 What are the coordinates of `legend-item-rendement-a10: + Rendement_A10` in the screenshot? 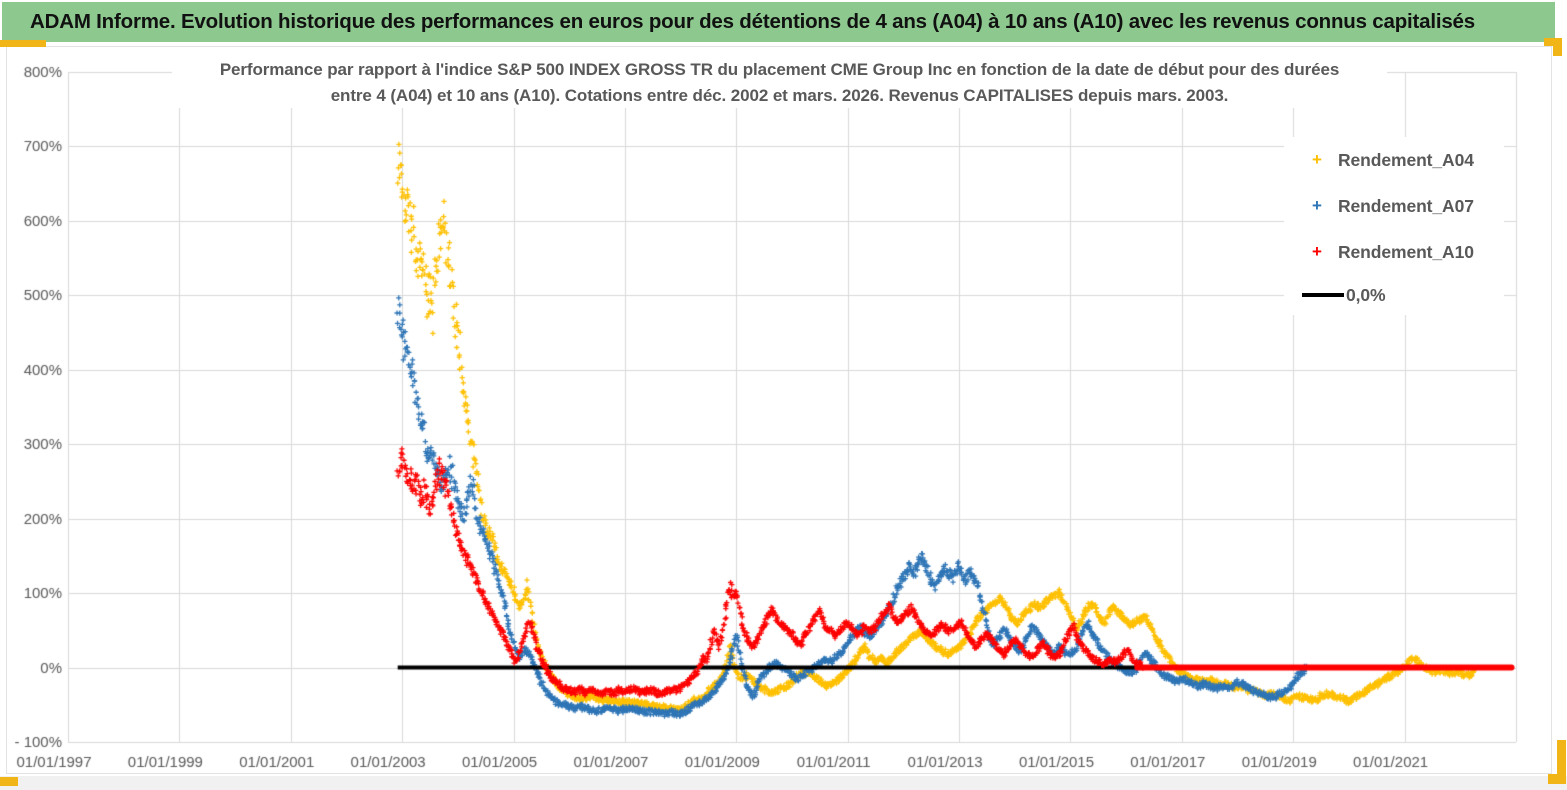 It's located at (1394, 252).